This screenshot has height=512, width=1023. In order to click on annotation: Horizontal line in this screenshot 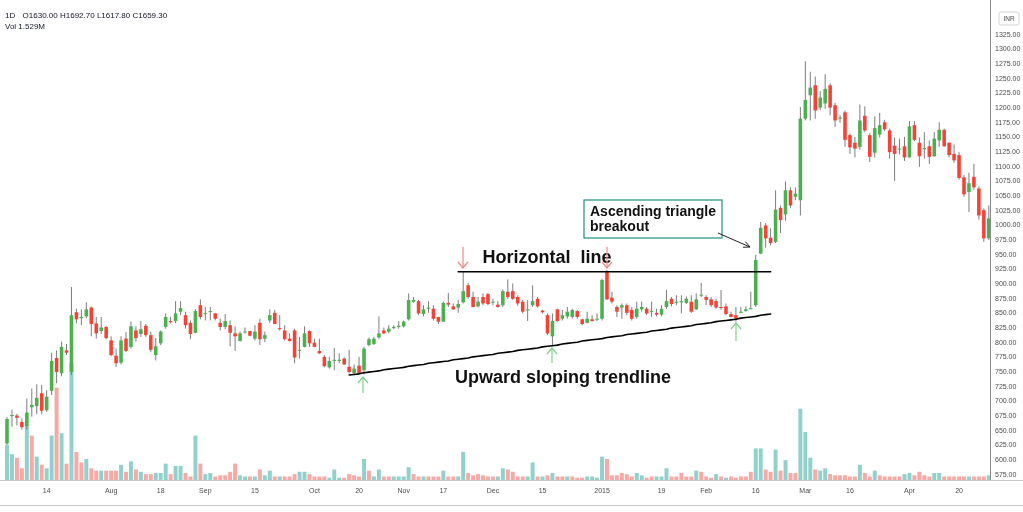, I will do `click(547, 257)`.